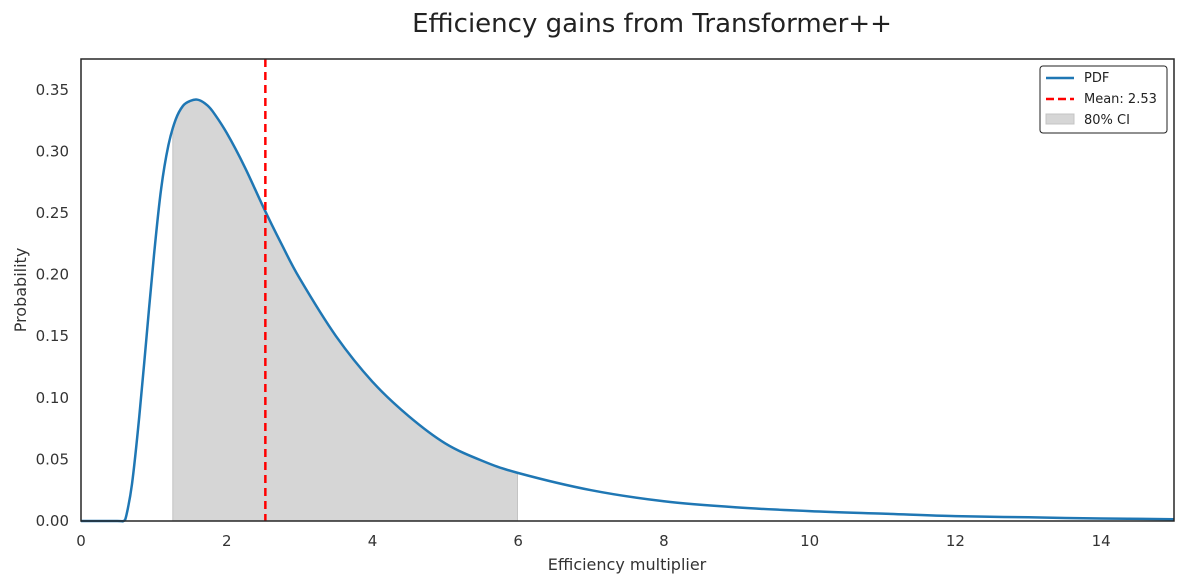  Describe the element at coordinates (52, 151) in the screenshot. I see `y-tick-label: 0.30` at that location.